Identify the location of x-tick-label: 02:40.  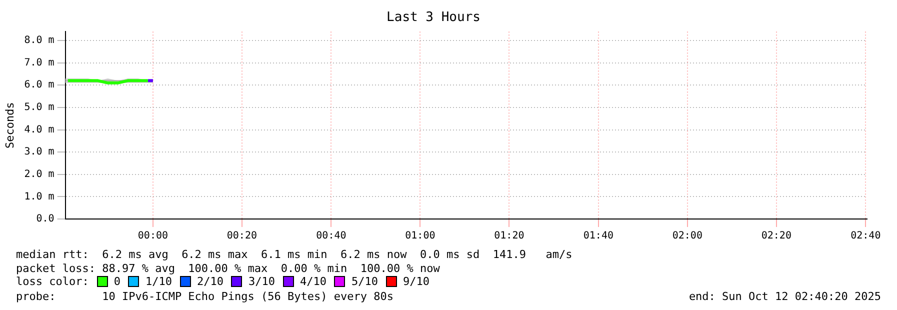
(865, 236).